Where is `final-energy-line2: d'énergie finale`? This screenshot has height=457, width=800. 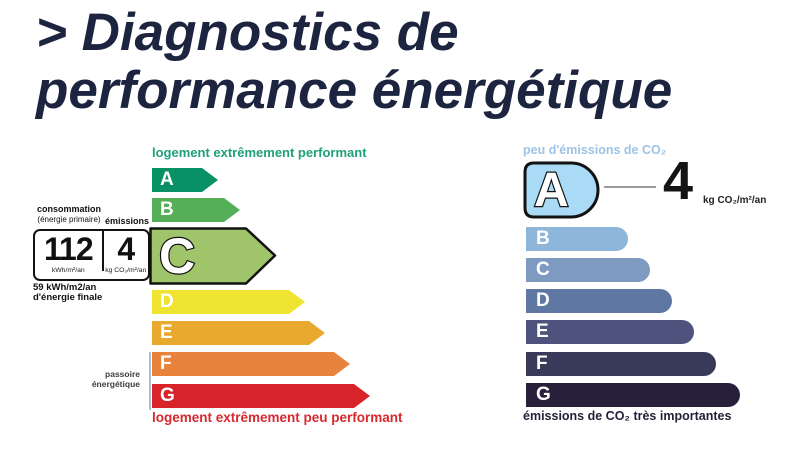 final-energy-line2: d'énergie finale is located at coordinates (68, 297).